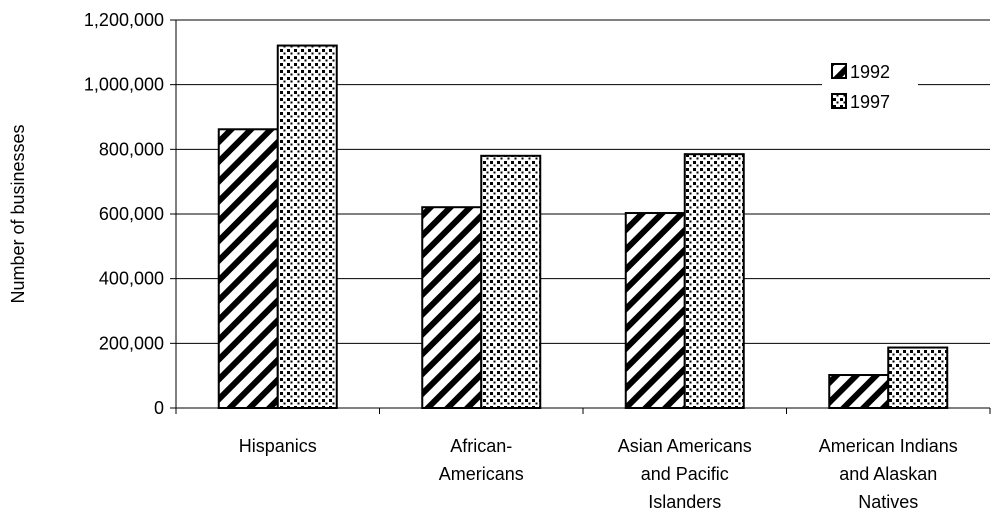 The image size is (992, 519). Describe the element at coordinates (870, 72) in the screenshot. I see `legend-label: 1992` at that location.